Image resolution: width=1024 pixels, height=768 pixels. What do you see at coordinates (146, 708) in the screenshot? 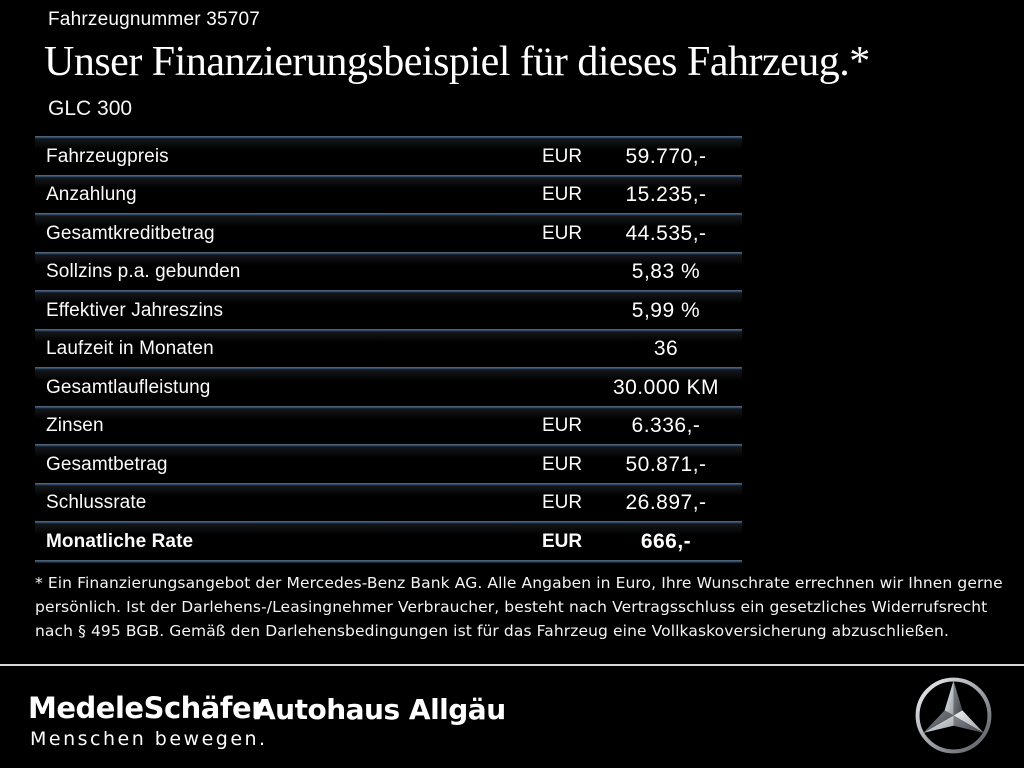
I see `dealer-logo-medeleschaefer: MedeleSchäfer` at bounding box center [146, 708].